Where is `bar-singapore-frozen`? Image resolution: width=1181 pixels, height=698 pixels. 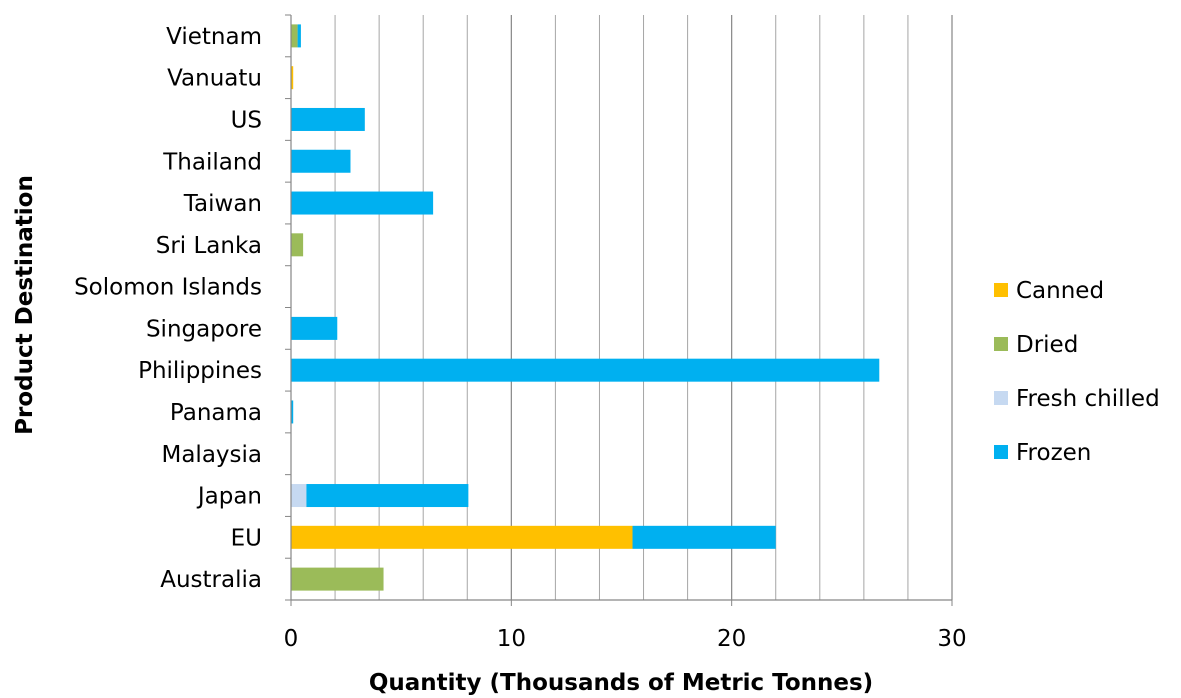 bar-singapore-frozen is located at coordinates (314, 328).